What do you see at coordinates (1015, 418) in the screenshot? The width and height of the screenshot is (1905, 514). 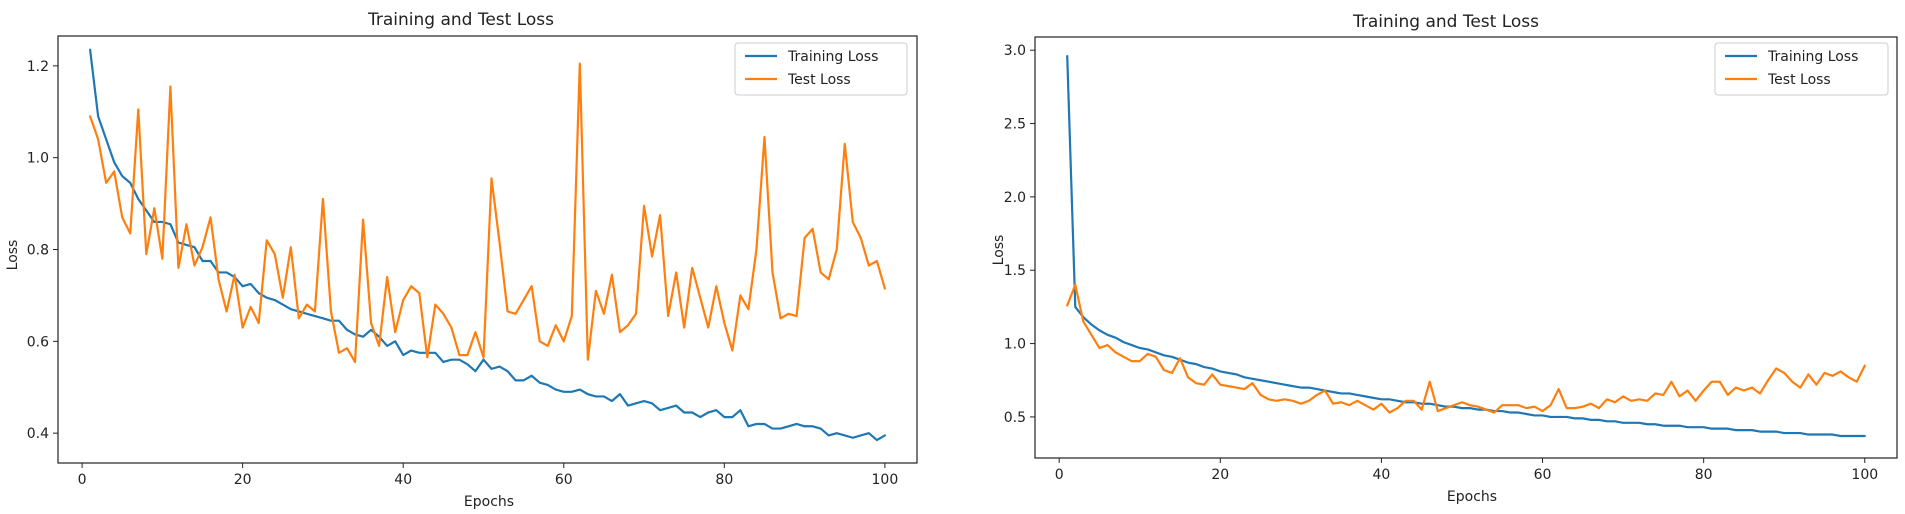 I see `y-tick-label: 0.5` at bounding box center [1015, 418].